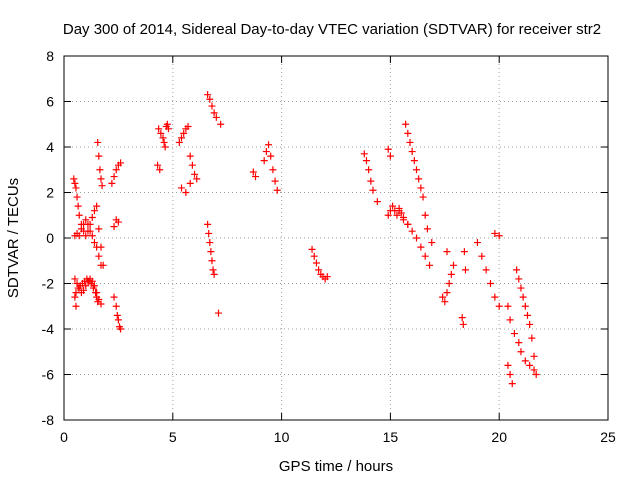 This screenshot has height=480, width=640. What do you see at coordinates (50, 147) in the screenshot?
I see `y-tick-label: 4` at bounding box center [50, 147].